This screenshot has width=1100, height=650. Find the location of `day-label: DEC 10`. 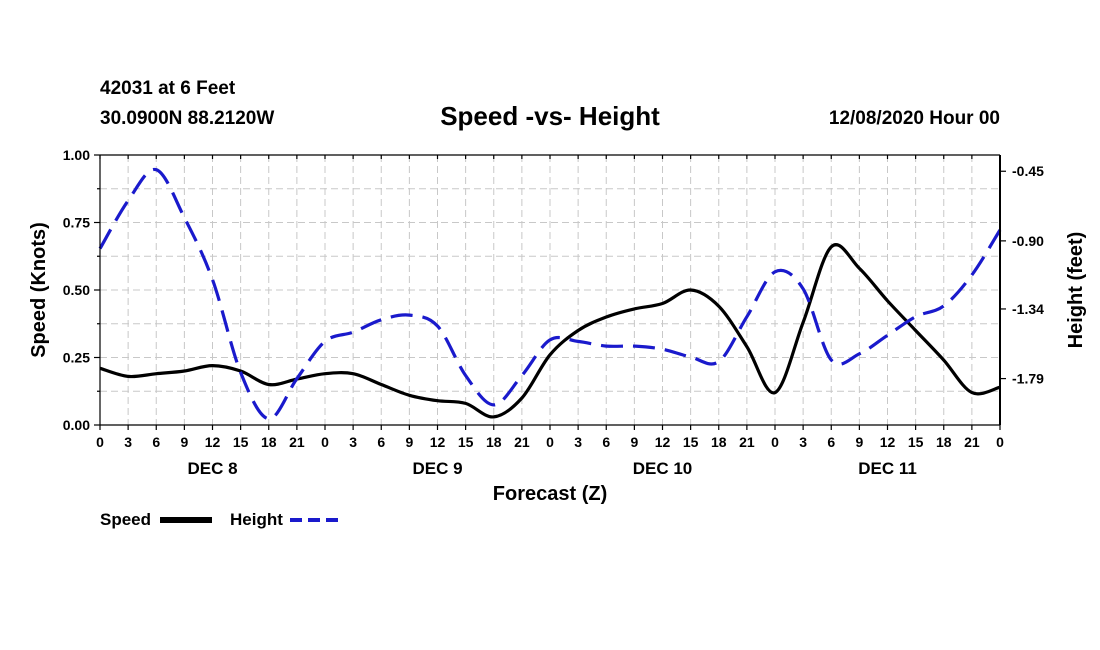

day-label: DEC 10 is located at coordinates (663, 468).